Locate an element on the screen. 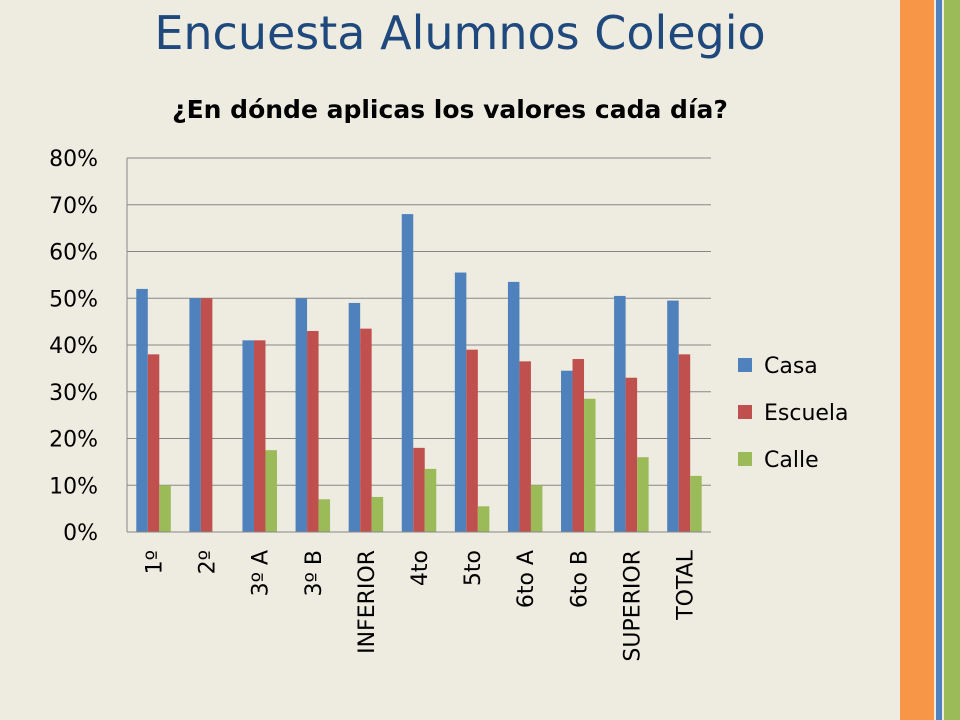 The width and height of the screenshot is (960, 720). y-tick-label: 40% is located at coordinates (73, 346).